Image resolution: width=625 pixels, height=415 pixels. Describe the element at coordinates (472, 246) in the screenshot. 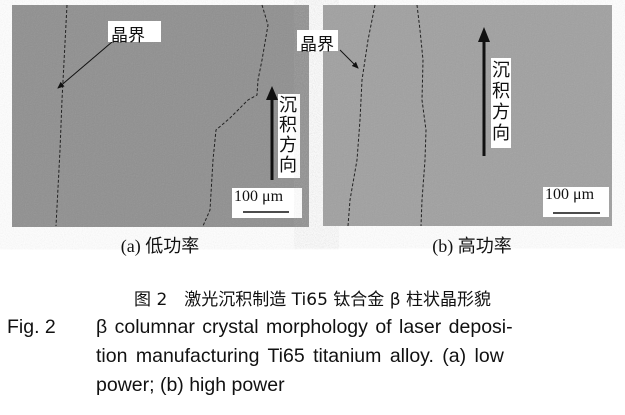

I see `panel-b-caption: (b) 高功率` at that location.